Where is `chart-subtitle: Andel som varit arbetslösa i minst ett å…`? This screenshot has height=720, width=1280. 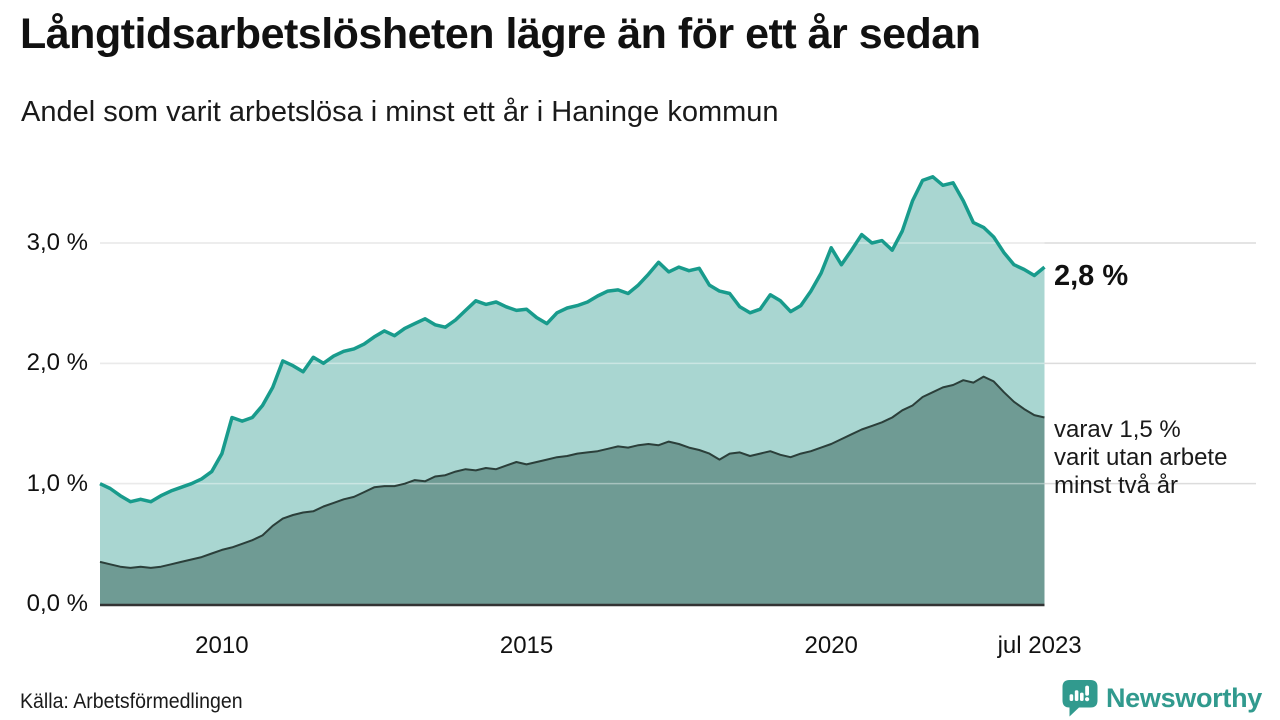
chart-subtitle: Andel som varit arbetslösa i minst ett å… is located at coordinates (400, 112).